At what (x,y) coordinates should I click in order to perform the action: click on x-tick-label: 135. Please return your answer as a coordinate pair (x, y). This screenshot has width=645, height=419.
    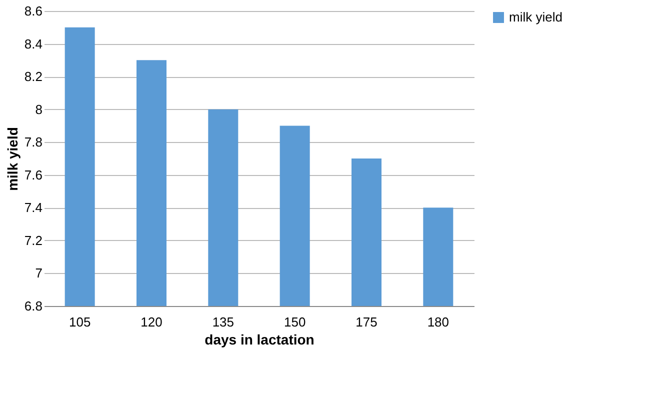
    Looking at the image, I should click on (223, 322).